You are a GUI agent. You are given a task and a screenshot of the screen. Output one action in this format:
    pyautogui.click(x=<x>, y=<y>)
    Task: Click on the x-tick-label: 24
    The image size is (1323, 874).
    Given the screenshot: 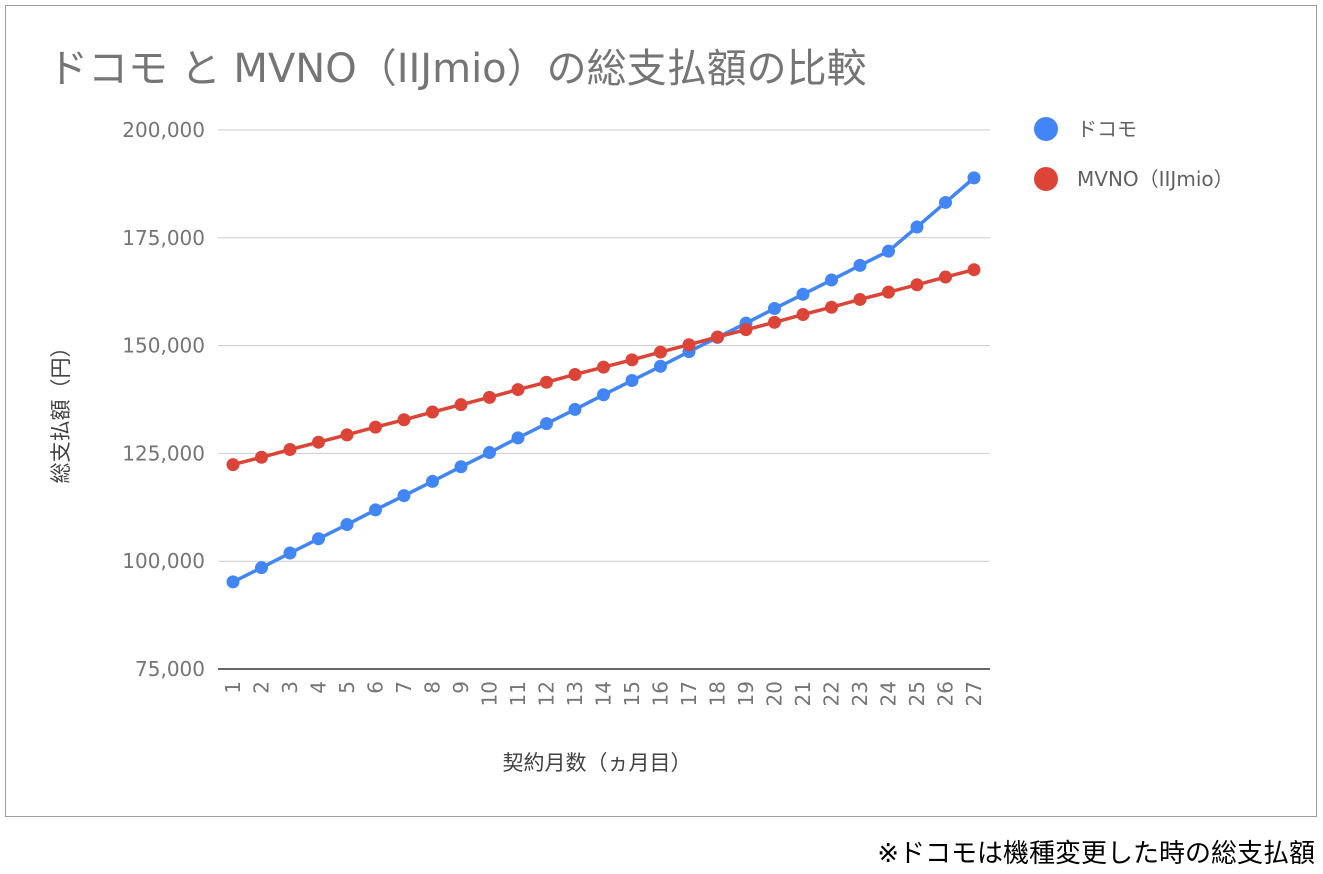 What is the action you would take?
    pyautogui.click(x=889, y=693)
    